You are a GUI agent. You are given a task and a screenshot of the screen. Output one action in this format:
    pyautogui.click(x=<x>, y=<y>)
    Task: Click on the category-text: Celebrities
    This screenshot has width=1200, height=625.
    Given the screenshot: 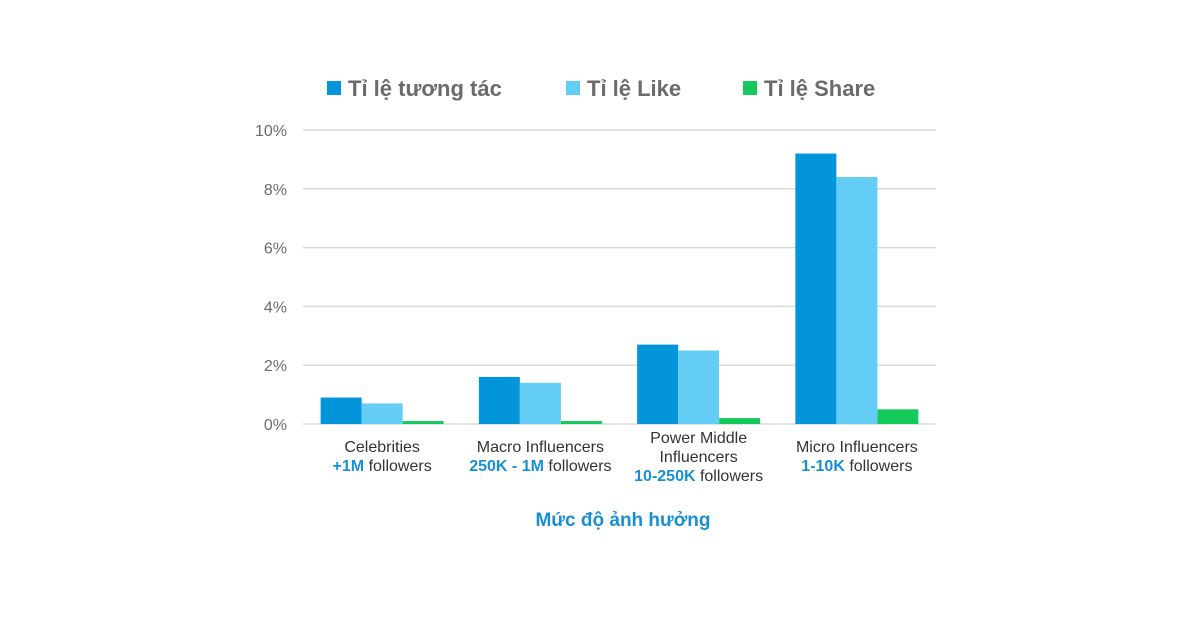 What is the action you would take?
    pyautogui.click(x=382, y=447)
    